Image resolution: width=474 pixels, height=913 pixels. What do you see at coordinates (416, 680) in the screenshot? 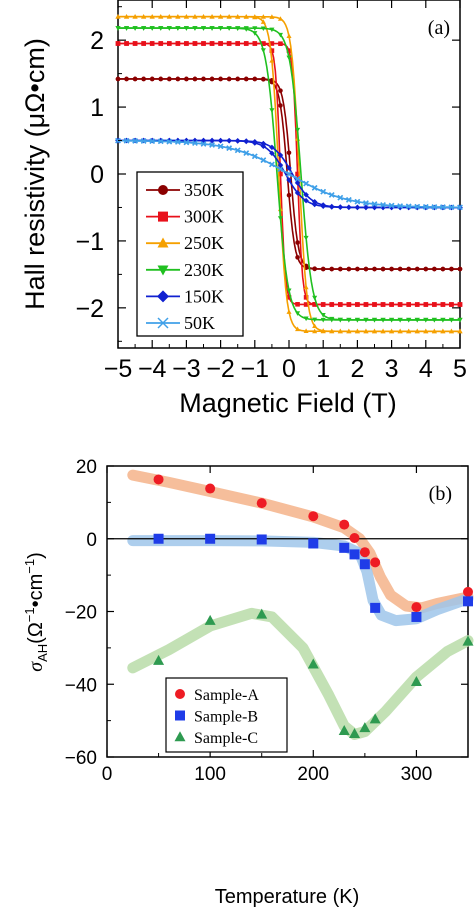
I see `panel-b-point-Sample-C-300K` at bounding box center [416, 680].